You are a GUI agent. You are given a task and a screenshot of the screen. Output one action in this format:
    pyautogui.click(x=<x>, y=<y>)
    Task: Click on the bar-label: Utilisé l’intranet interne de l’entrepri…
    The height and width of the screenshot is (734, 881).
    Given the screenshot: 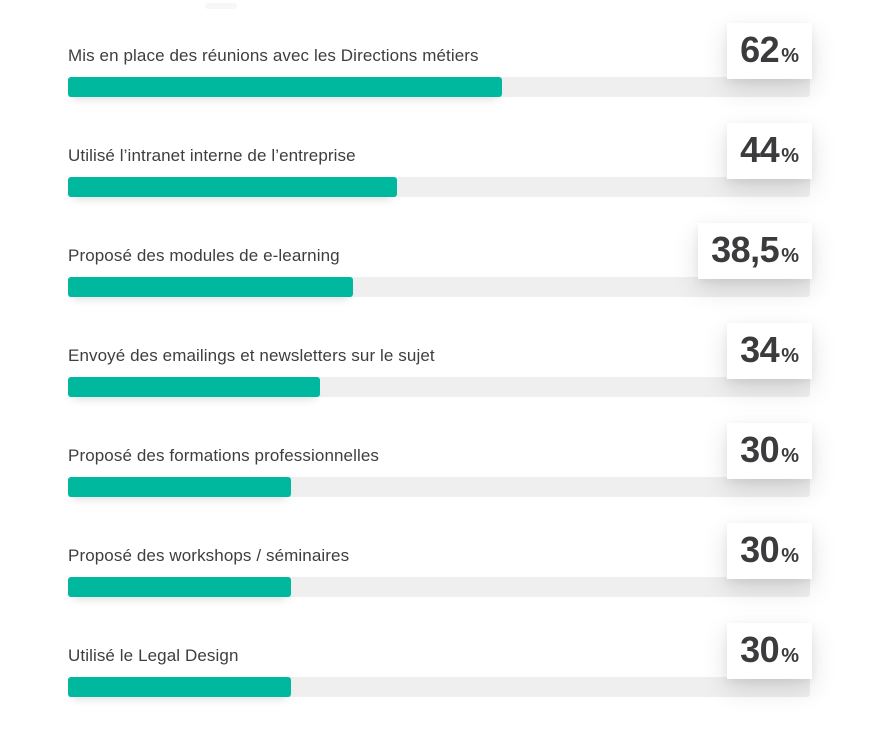 What is the action you would take?
    pyautogui.click(x=212, y=155)
    